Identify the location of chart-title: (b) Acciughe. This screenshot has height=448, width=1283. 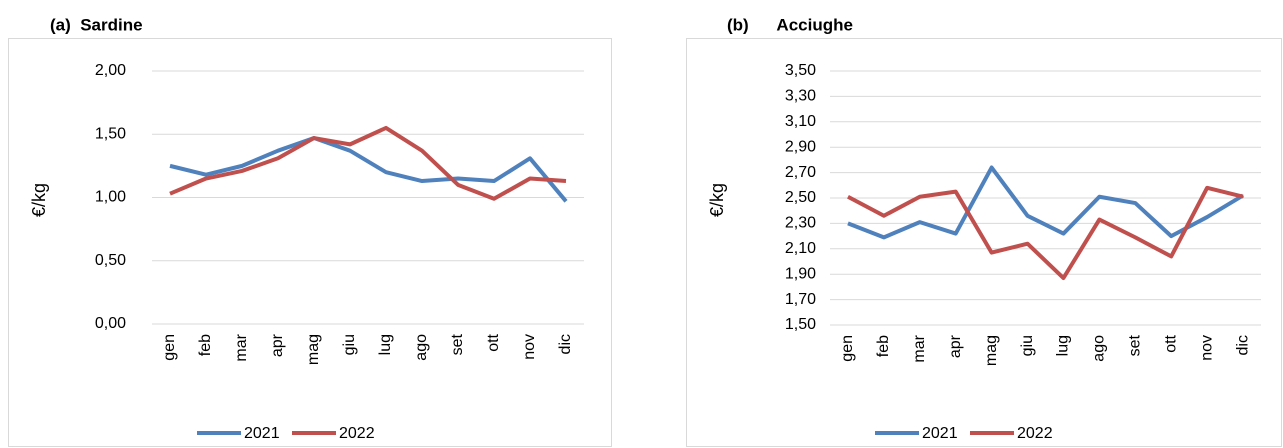
(790, 24).